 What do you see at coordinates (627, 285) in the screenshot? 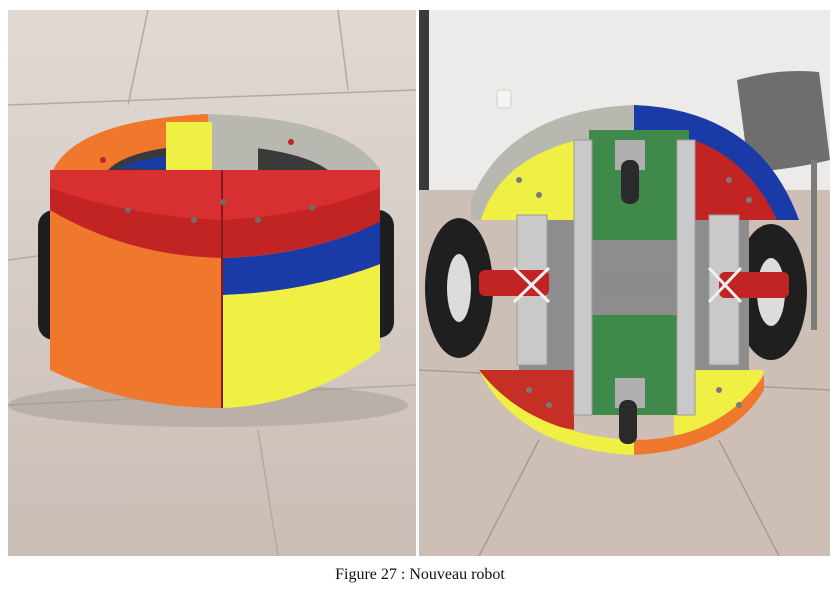
I see `cable-ties` at bounding box center [627, 285].